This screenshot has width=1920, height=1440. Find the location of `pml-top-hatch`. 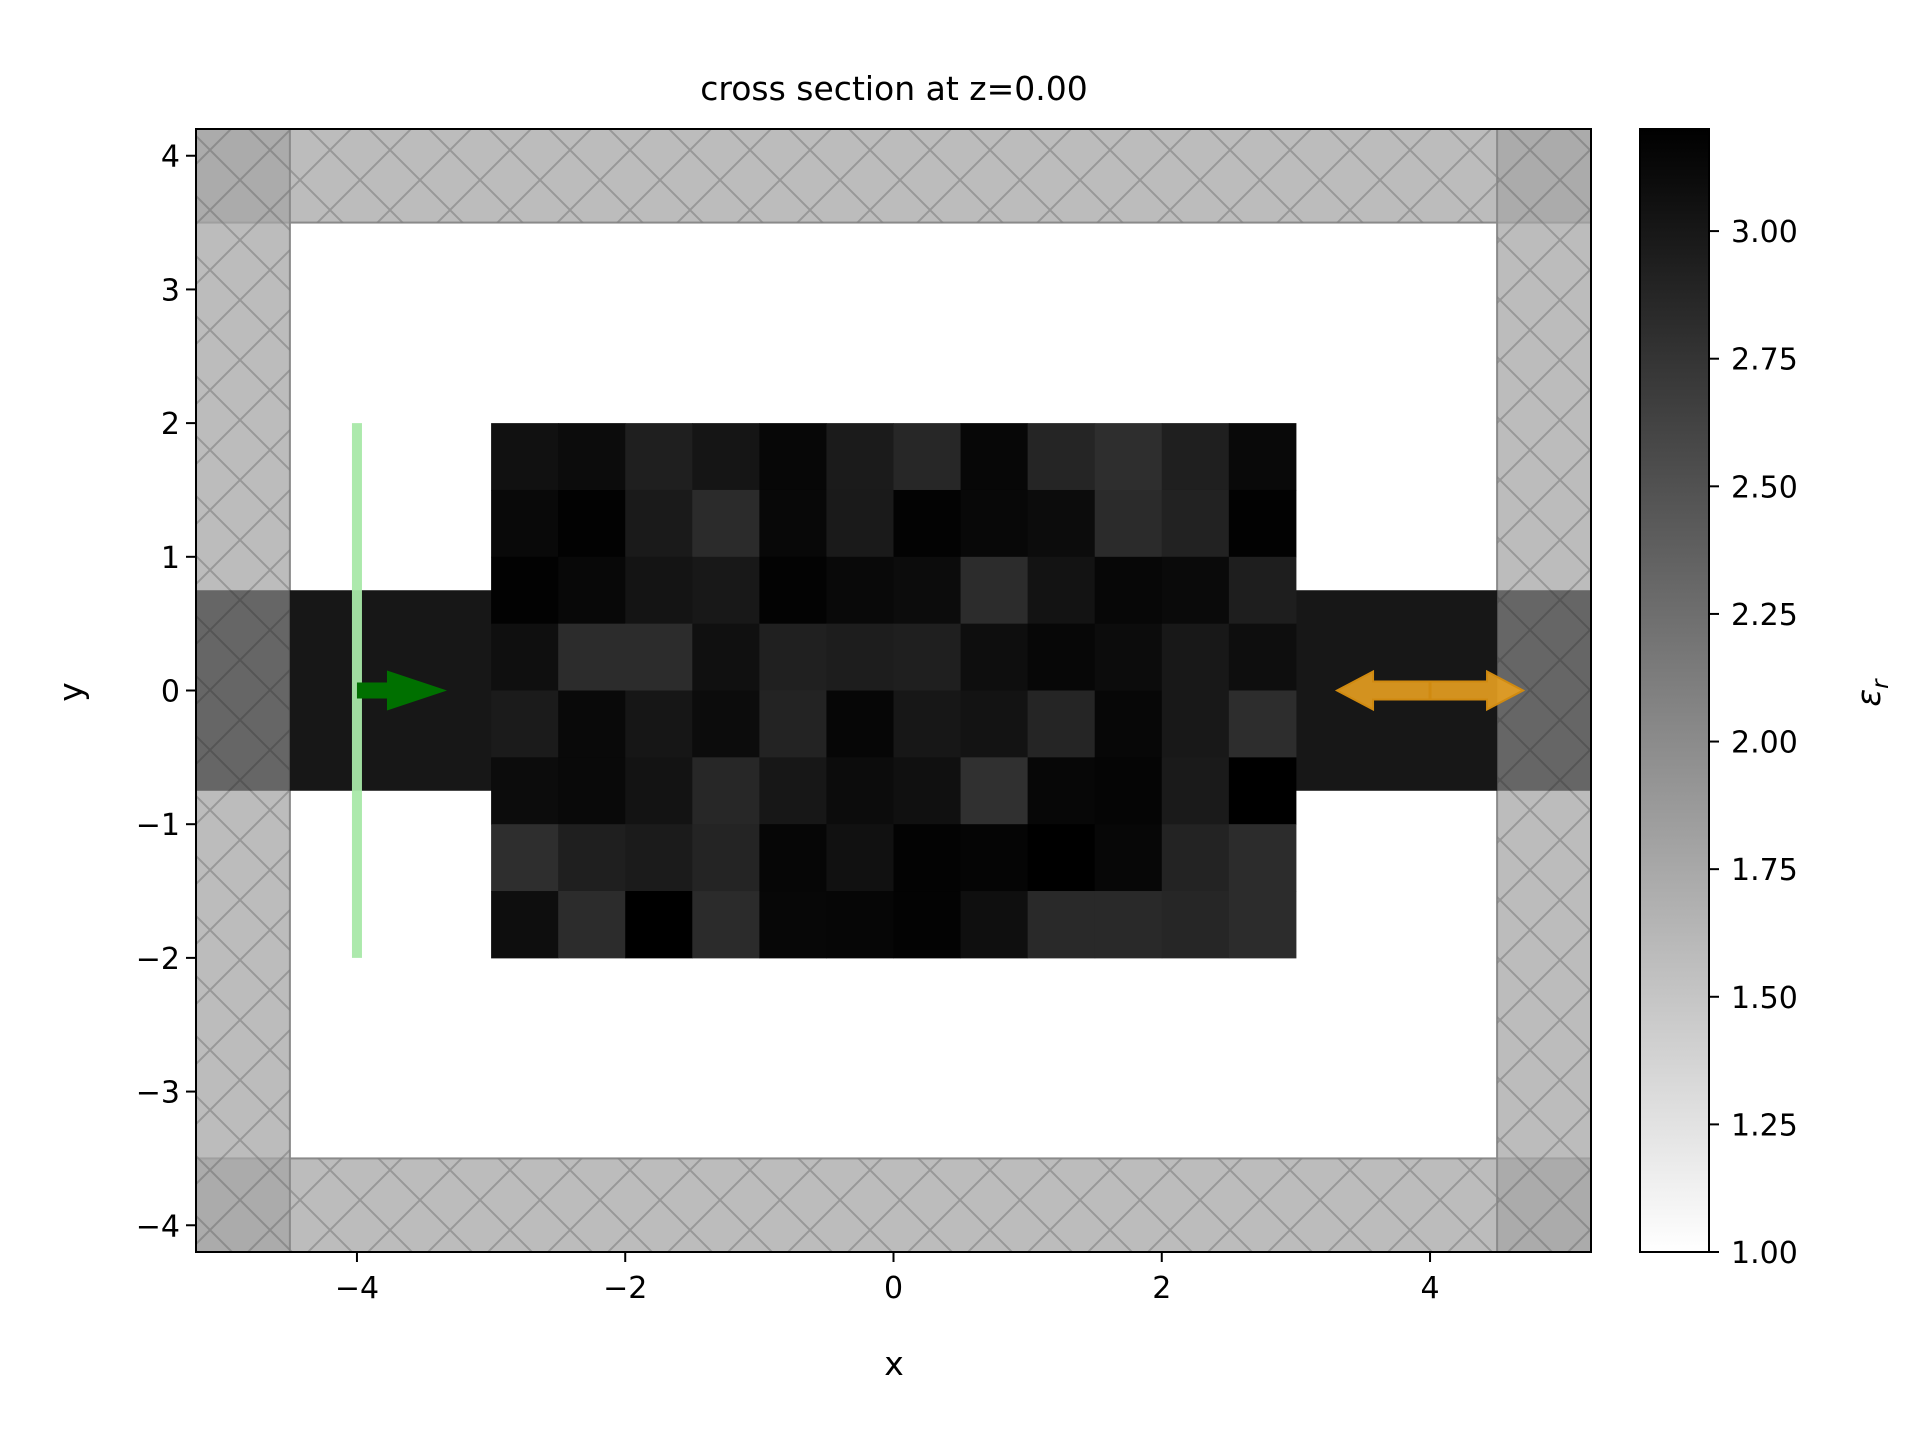

pml-top-hatch is located at coordinates (893, 176).